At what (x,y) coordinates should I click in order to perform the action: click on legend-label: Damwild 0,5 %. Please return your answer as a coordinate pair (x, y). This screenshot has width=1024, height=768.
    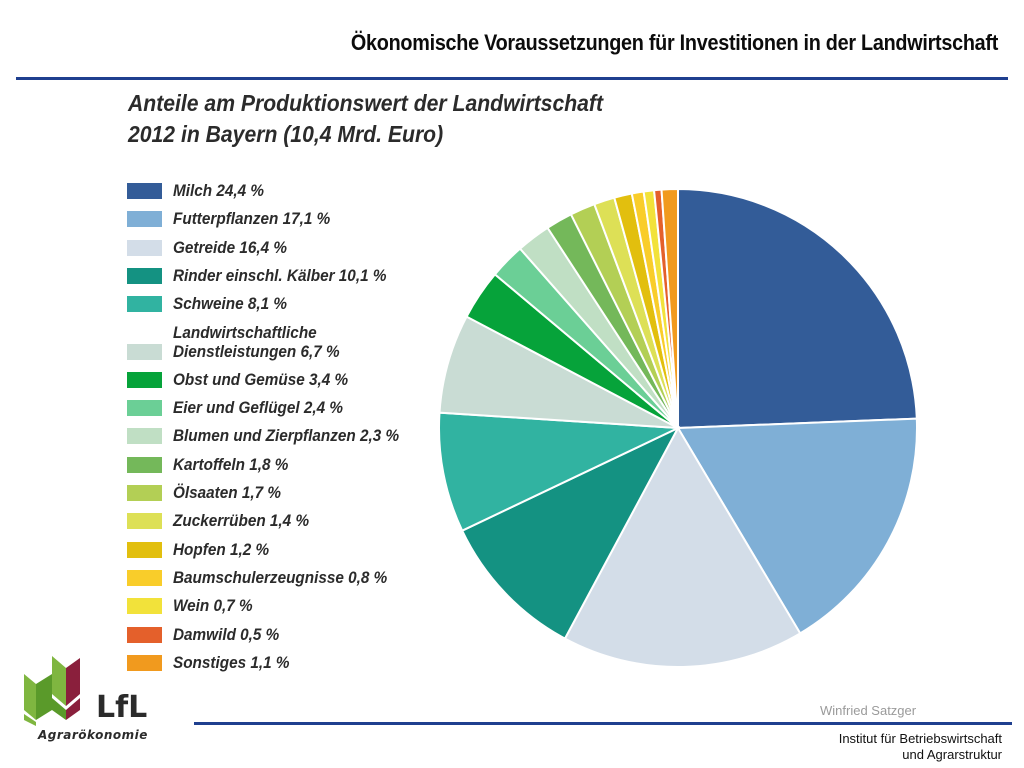
    Looking at the image, I should click on (226, 634).